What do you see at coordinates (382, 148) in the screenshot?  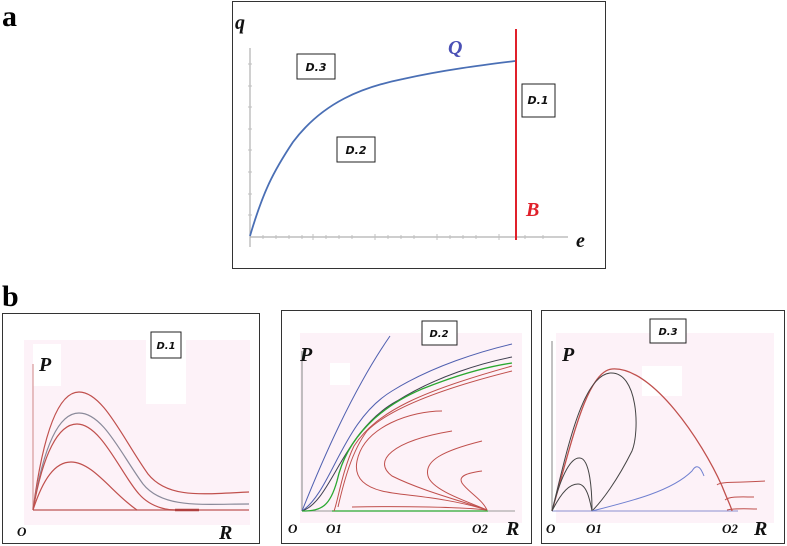 I see `q-curve` at bounding box center [382, 148].